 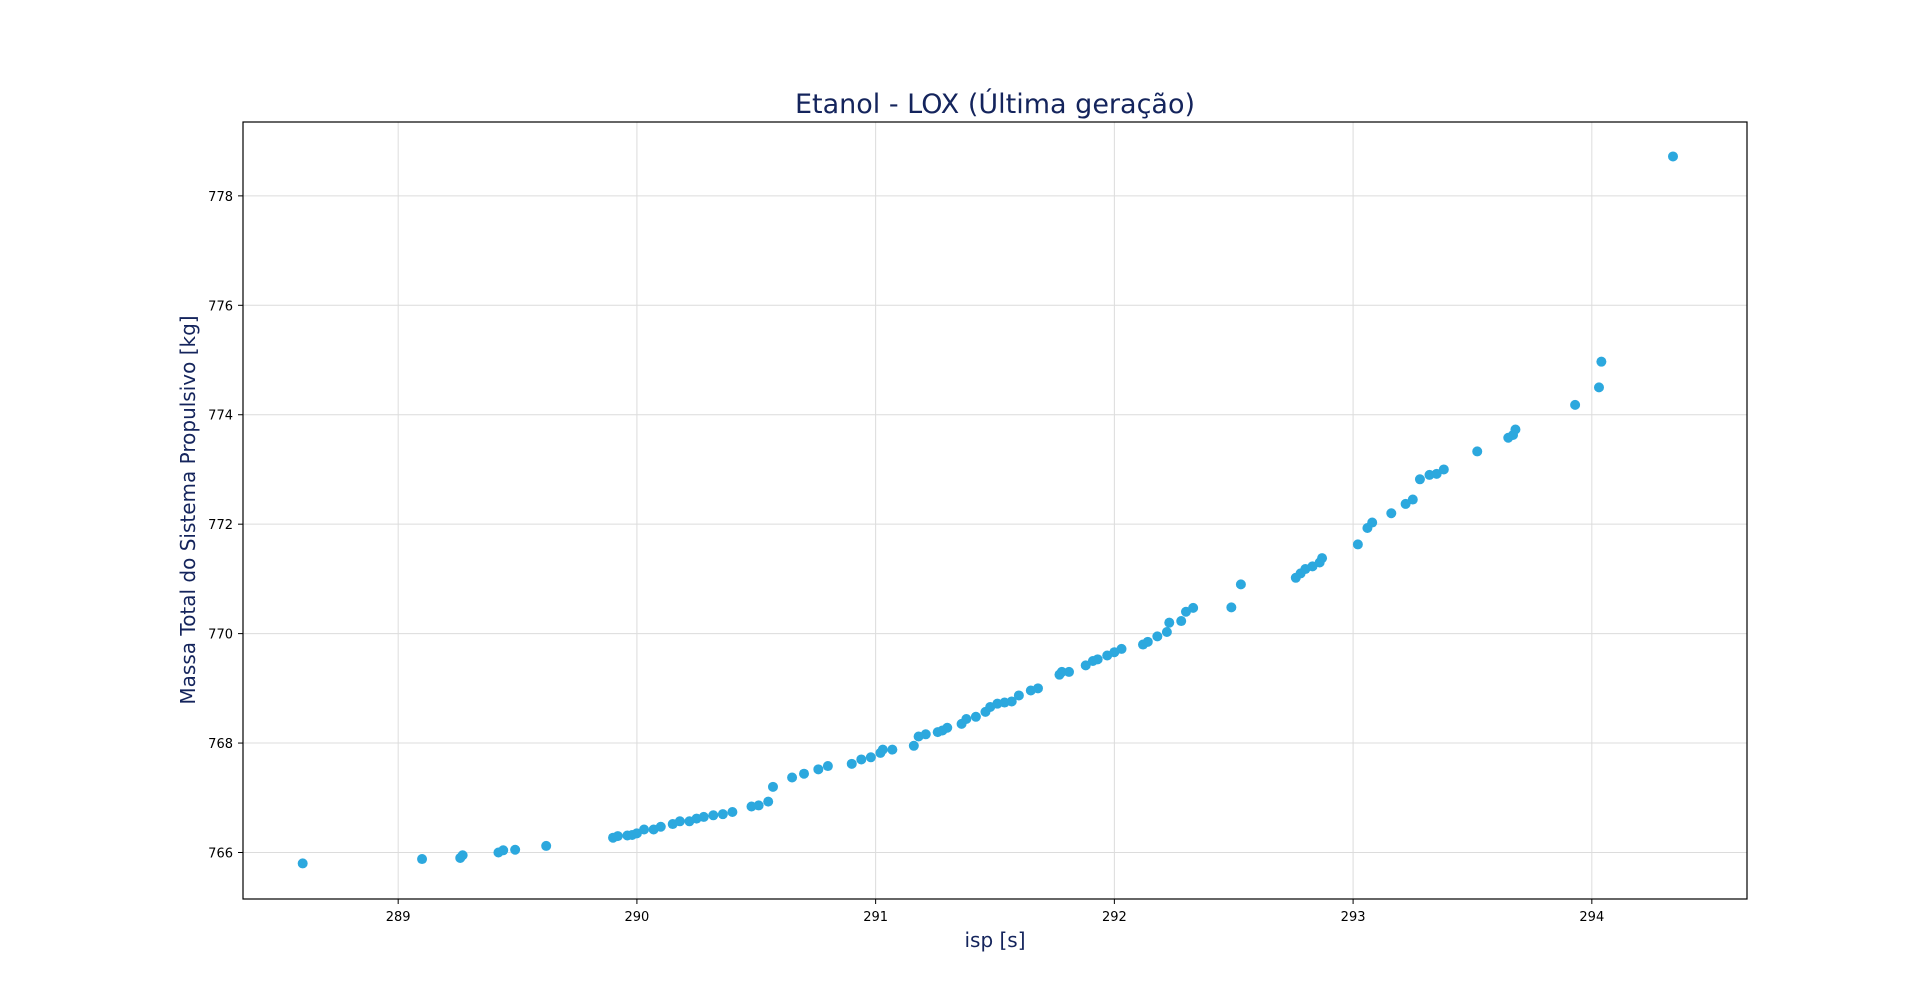 I want to click on y-tick-label: 768, so click(x=220, y=744).